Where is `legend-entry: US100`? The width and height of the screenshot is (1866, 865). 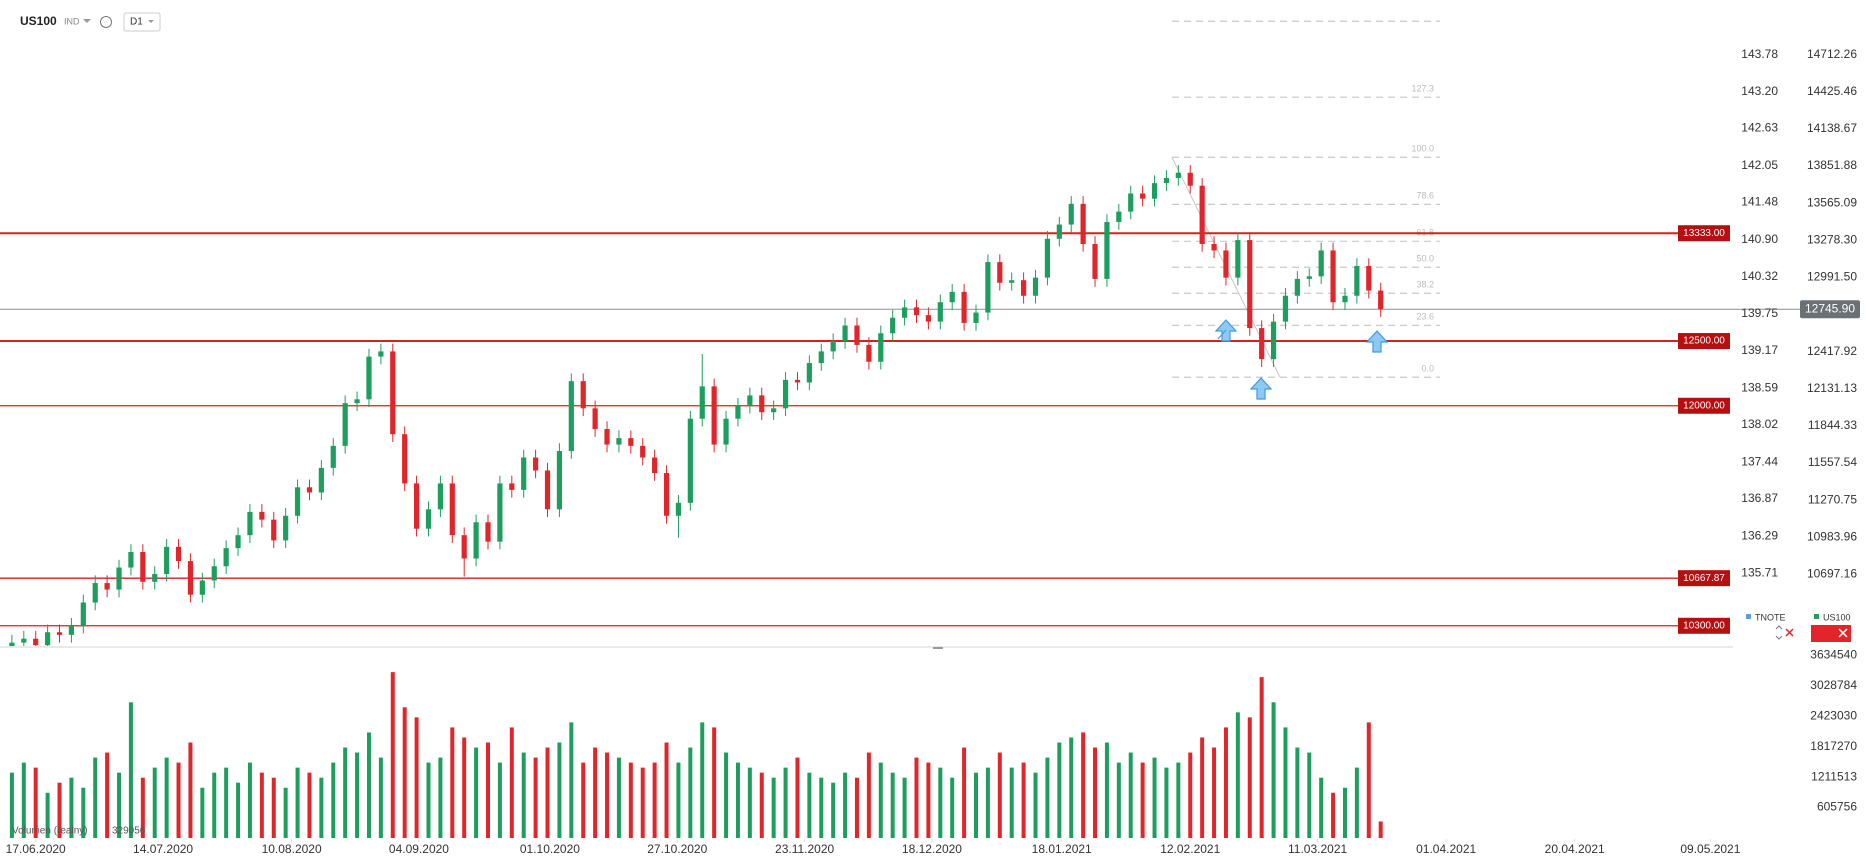 legend-entry: US100 is located at coordinates (1837, 617).